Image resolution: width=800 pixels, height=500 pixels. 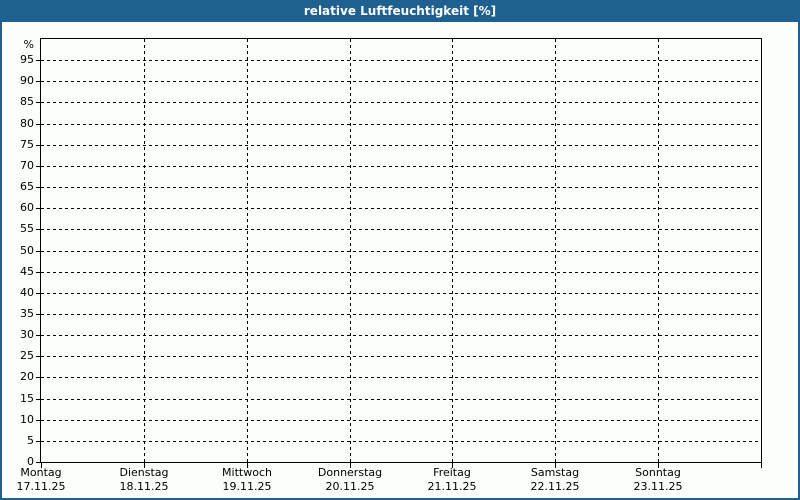 I want to click on x-axis-day-label: Samstag, so click(x=555, y=472).